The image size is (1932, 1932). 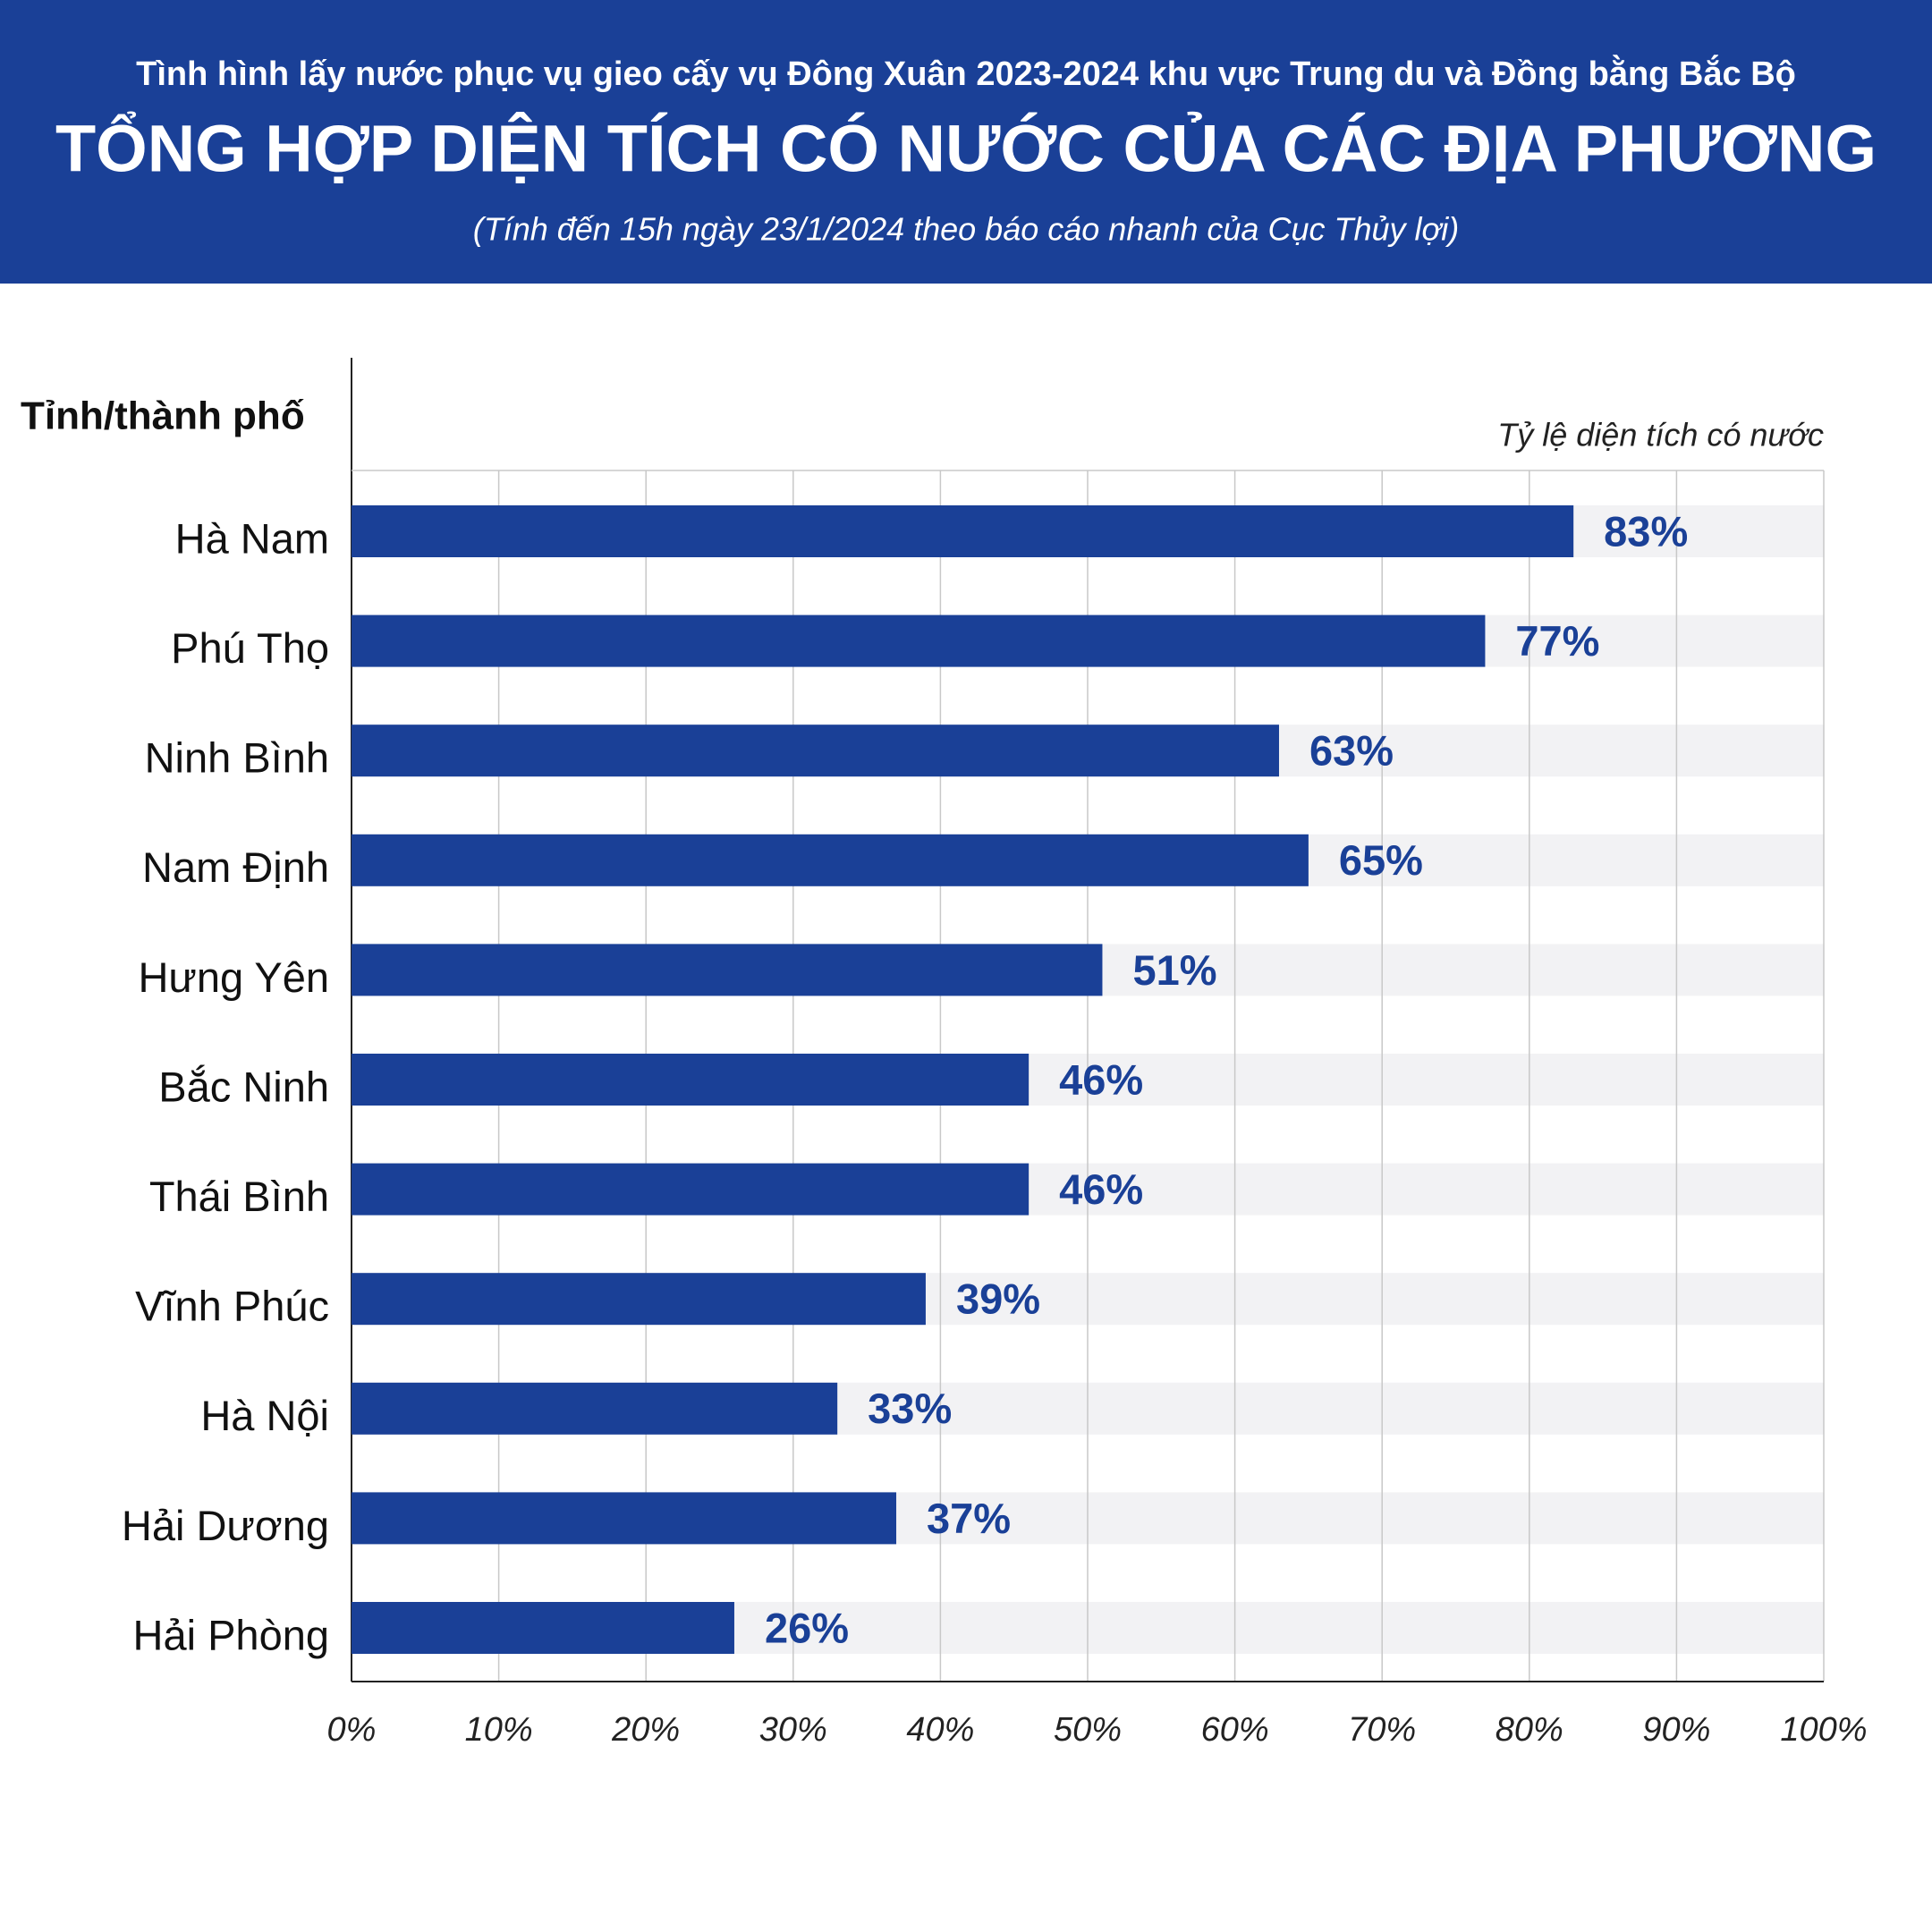 What do you see at coordinates (243, 1086) in the screenshot?
I see `y-tick-label: Bắc Ninh` at bounding box center [243, 1086].